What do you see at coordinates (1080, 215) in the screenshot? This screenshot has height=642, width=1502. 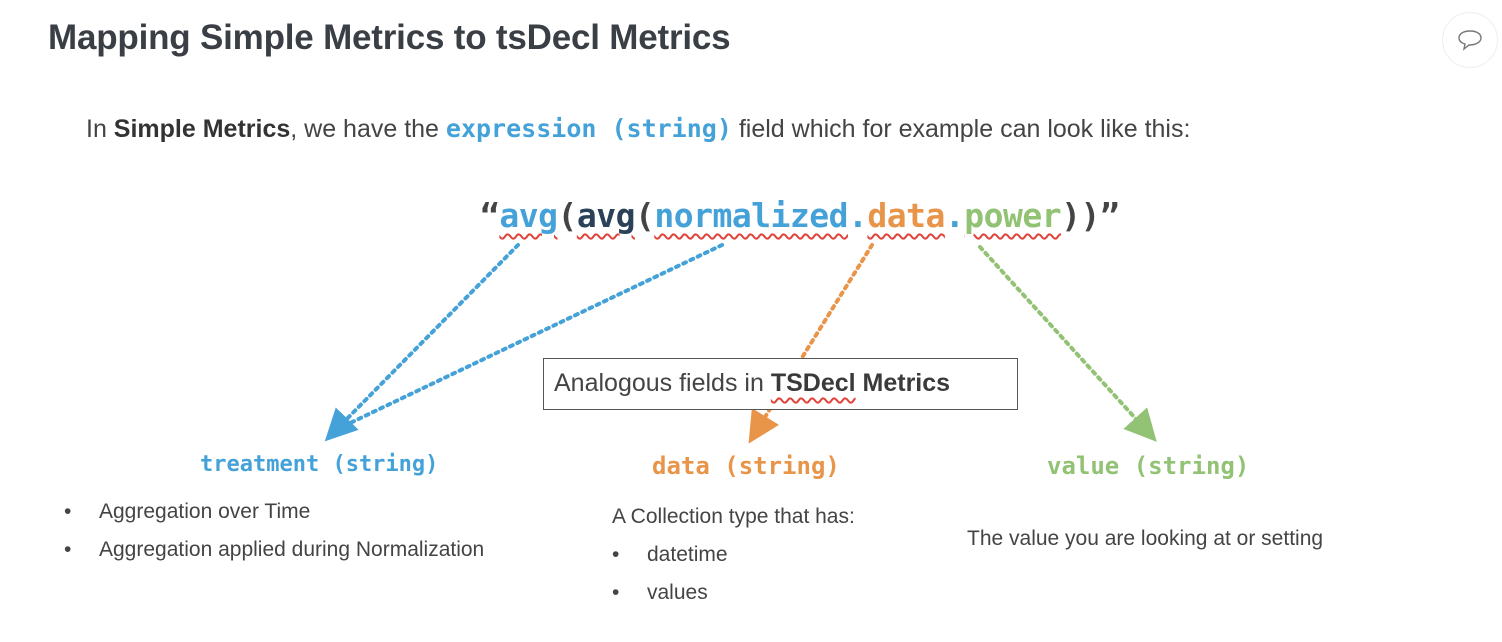 I see `expr-close: ))` at bounding box center [1080, 215].